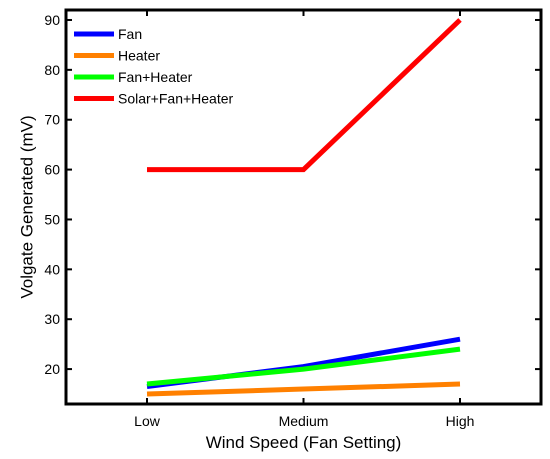 Image resolution: width=550 pixels, height=459 pixels. Describe the element at coordinates (52, 70) in the screenshot. I see `y-tick-label: 80` at that location.